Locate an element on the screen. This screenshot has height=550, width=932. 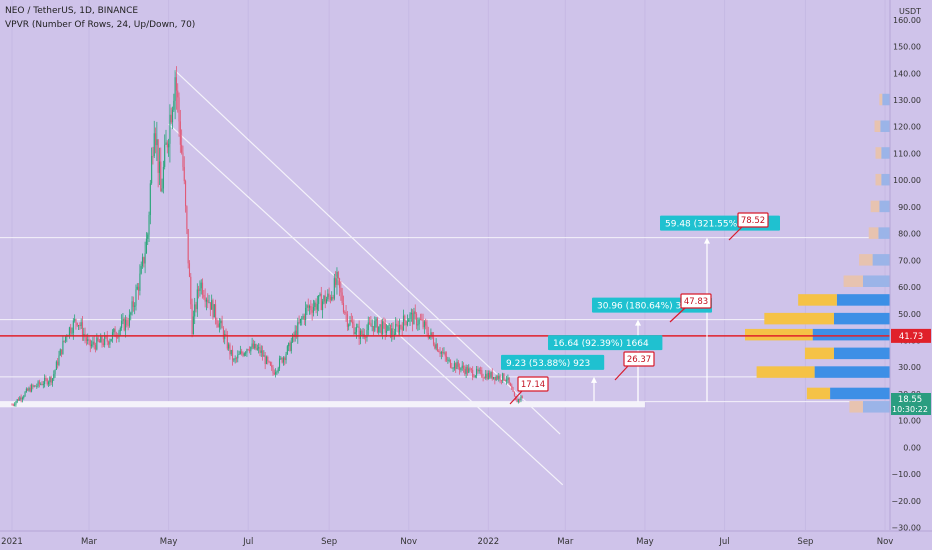
volume-profile is located at coordinates (817, 253).